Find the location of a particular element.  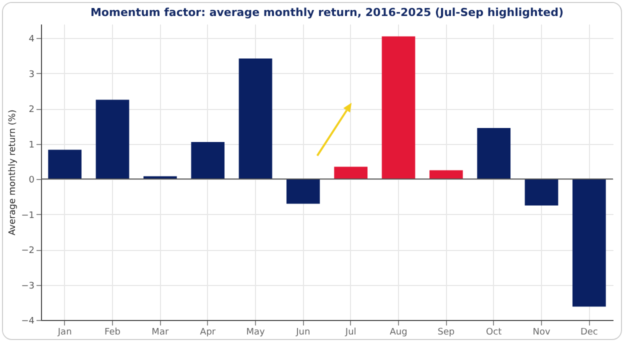

x-tick-label: Jun is located at coordinates (302, 333).